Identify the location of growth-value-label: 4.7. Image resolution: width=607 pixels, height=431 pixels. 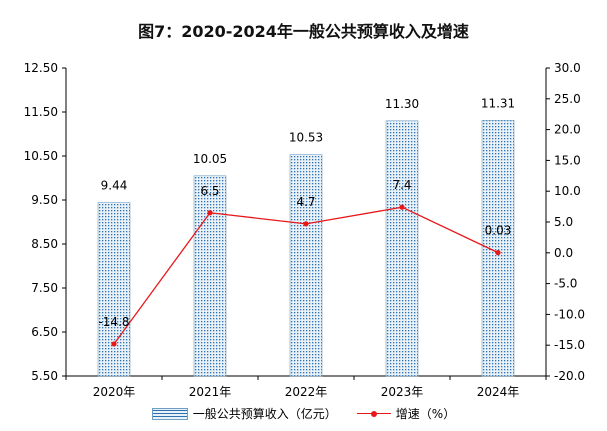
(305, 202).